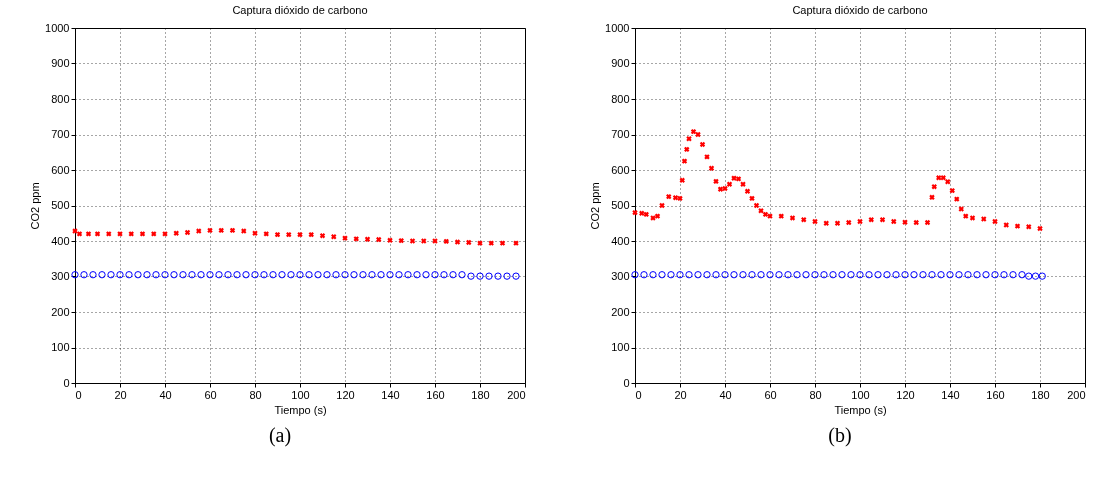 The height and width of the screenshot is (483, 1120). I want to click on x-tick-label: 20, so click(680, 394).